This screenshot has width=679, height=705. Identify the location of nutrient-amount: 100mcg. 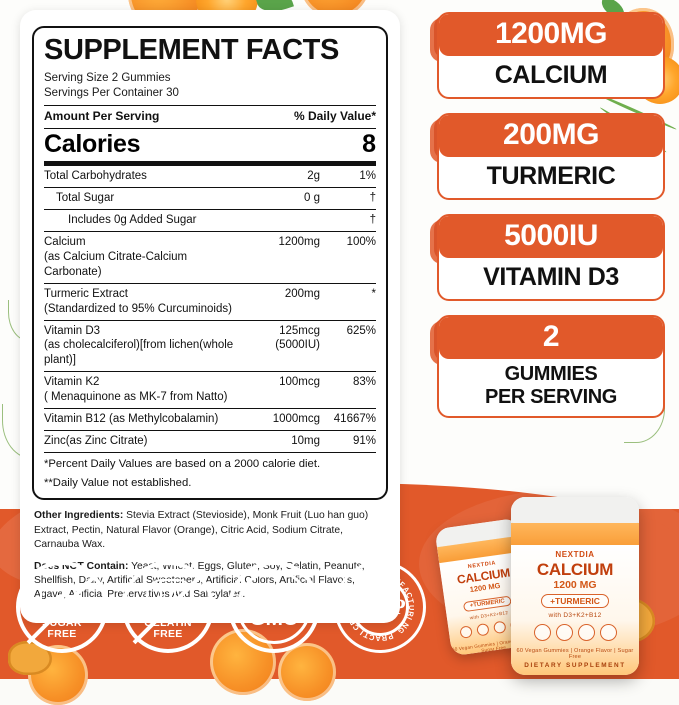
(299, 382).